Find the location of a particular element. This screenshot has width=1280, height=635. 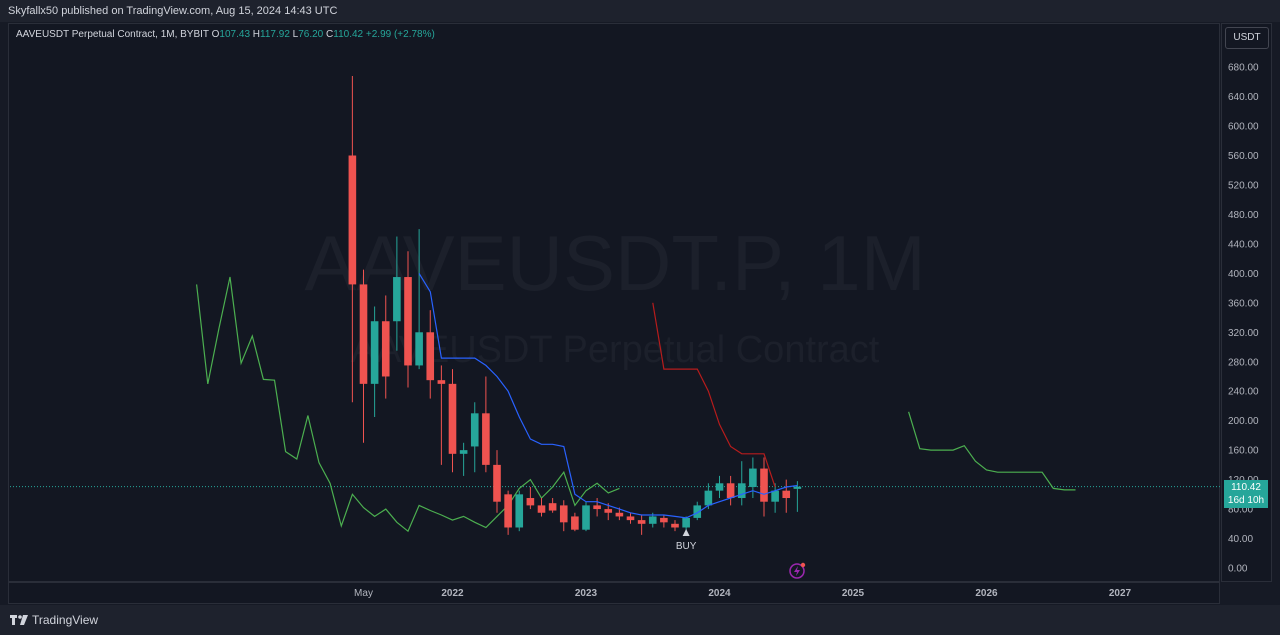

y-tick-label: 560.00 is located at coordinates (1243, 156).